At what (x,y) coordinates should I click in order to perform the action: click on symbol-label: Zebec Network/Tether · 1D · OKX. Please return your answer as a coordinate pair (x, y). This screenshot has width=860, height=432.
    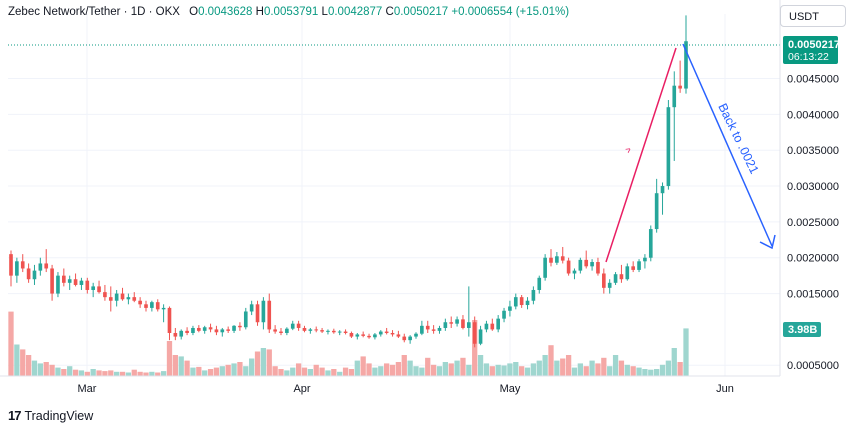
    Looking at the image, I should click on (94, 12).